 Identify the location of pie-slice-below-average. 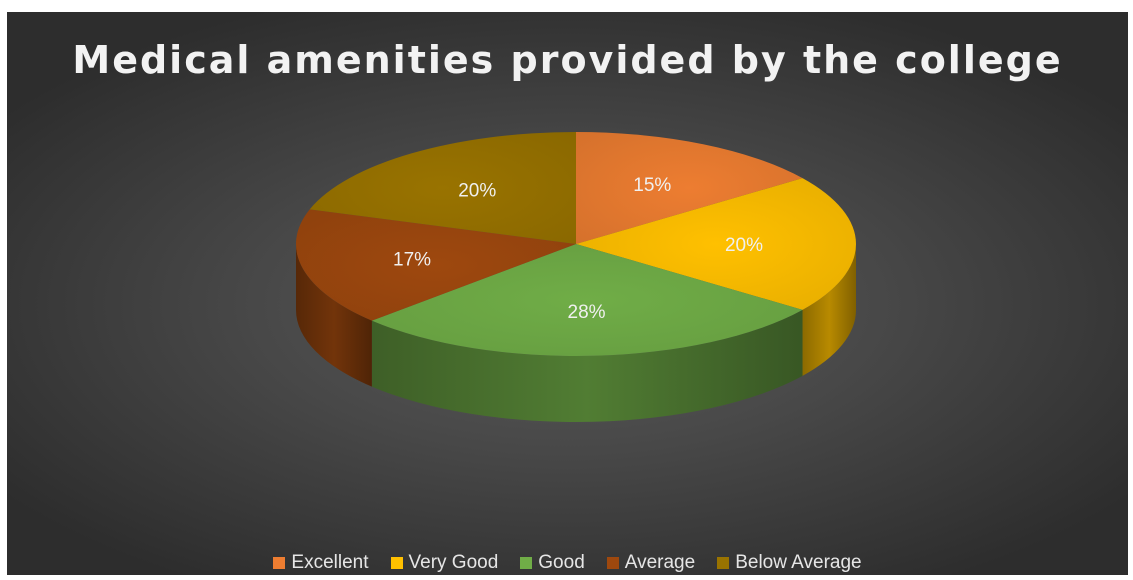
(442, 188).